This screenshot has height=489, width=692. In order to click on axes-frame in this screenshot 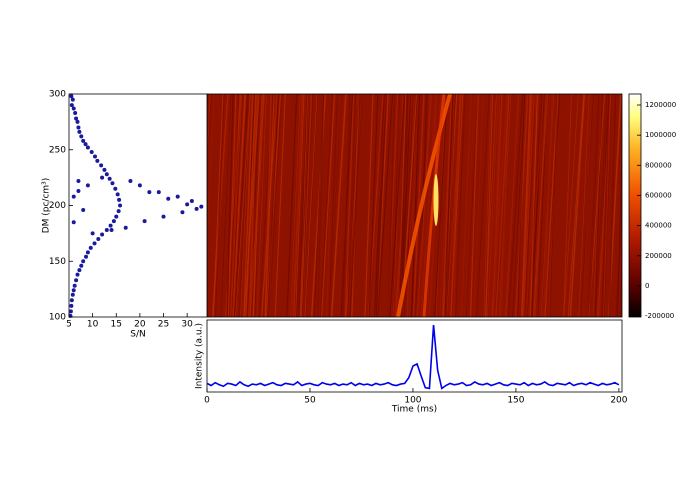, I will do `click(138, 205)`.